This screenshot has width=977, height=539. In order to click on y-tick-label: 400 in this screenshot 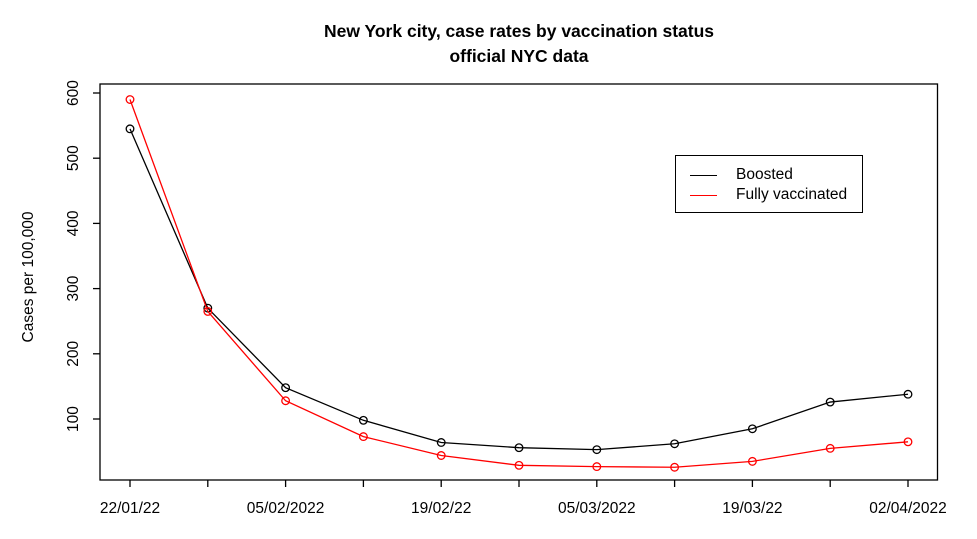, I will do `click(73, 223)`.